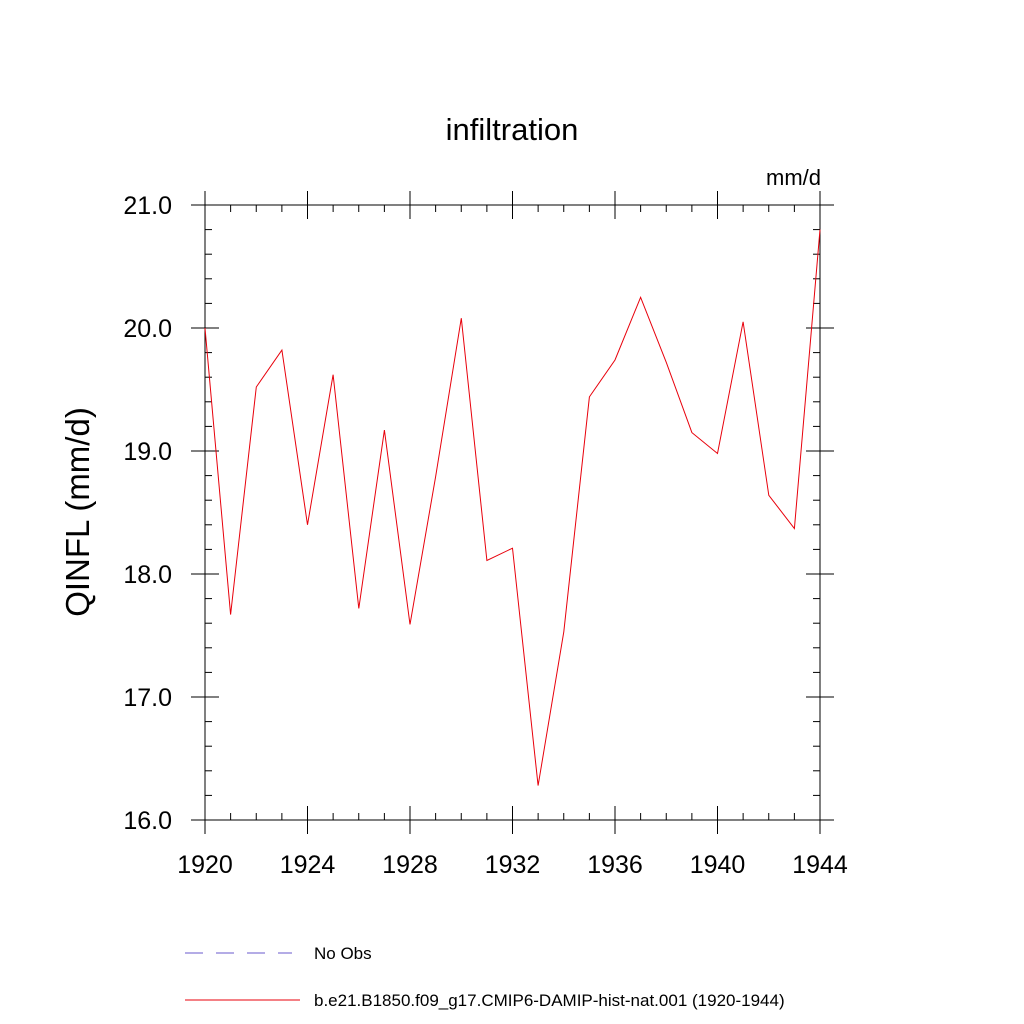  What do you see at coordinates (410, 865) in the screenshot?
I see `x-tick-label: 1928` at bounding box center [410, 865].